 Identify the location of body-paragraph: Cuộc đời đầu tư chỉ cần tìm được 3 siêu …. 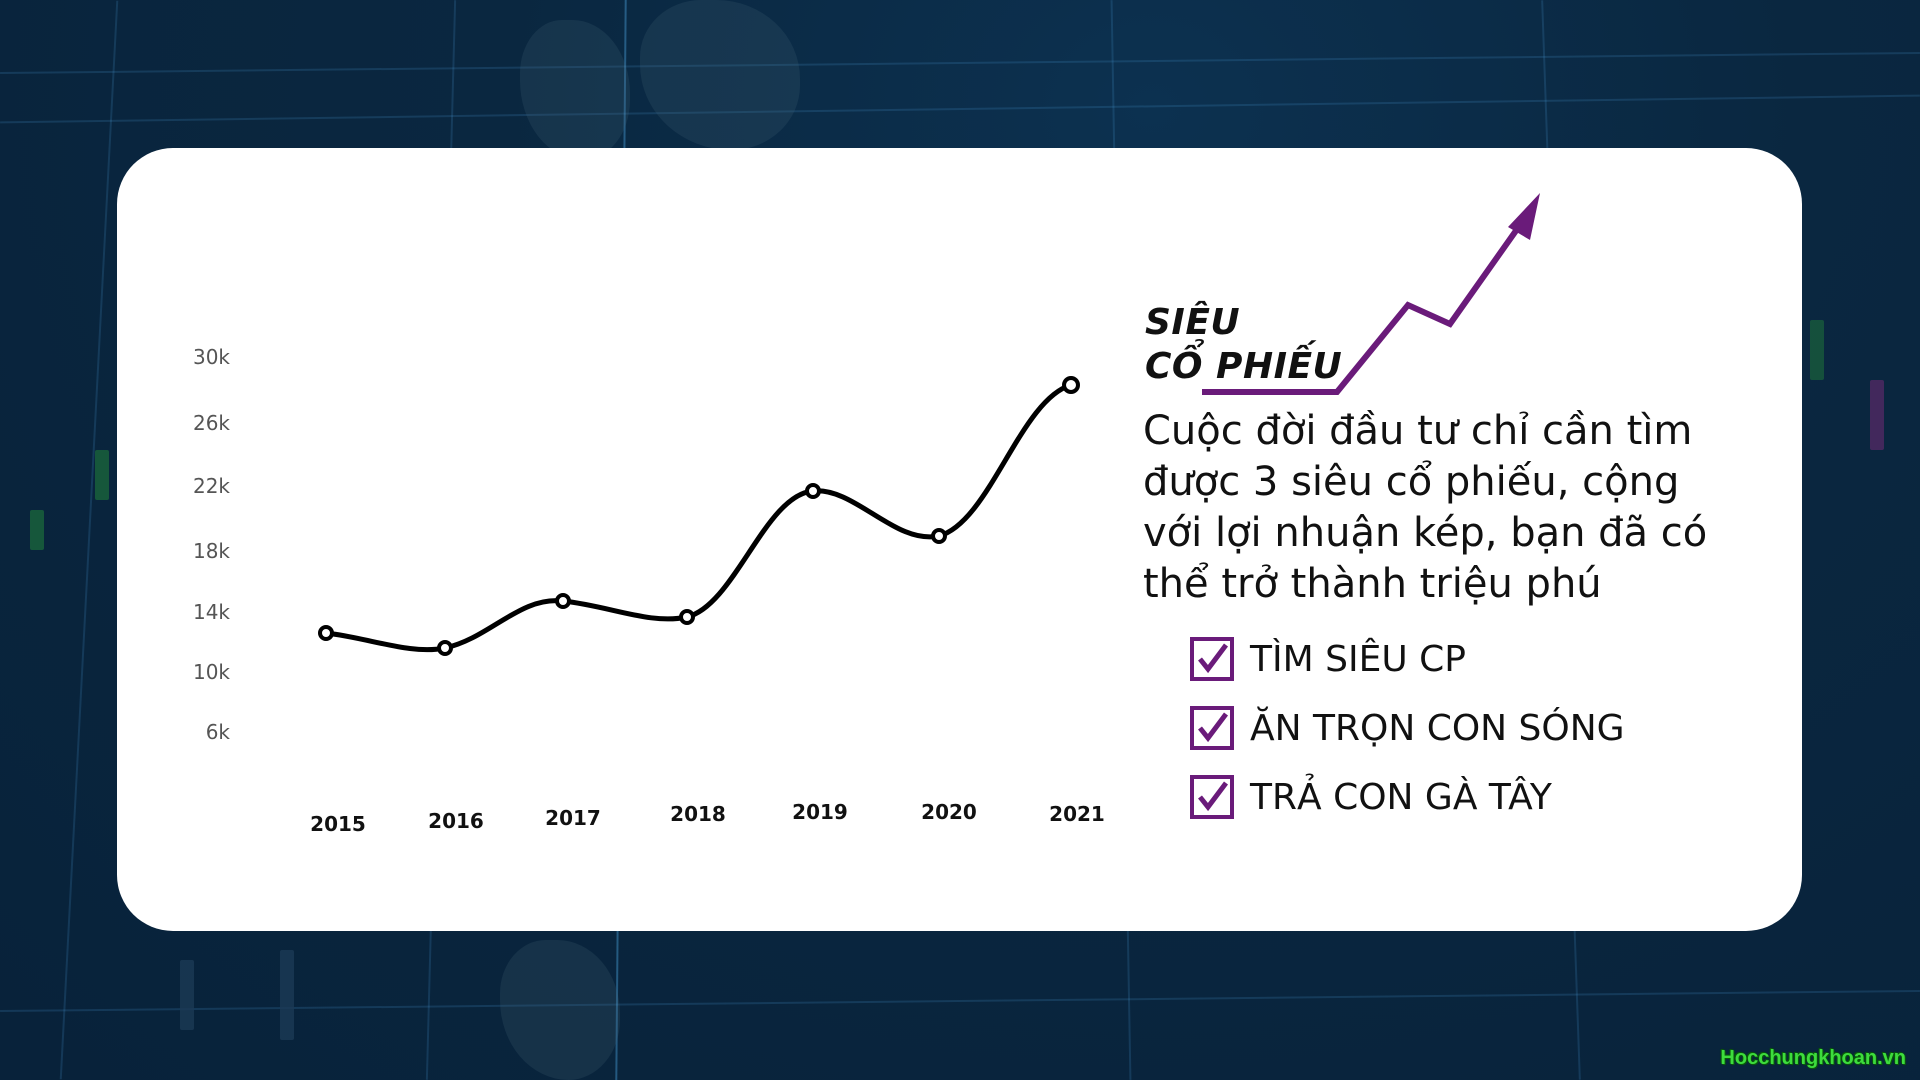
(1463, 508).